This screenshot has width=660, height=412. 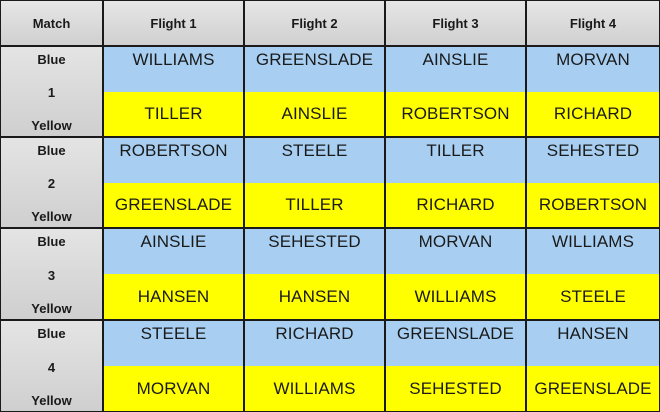 What do you see at coordinates (173, 388) in the screenshot?
I see `match-4-flight-1-yellow: MORVAN` at bounding box center [173, 388].